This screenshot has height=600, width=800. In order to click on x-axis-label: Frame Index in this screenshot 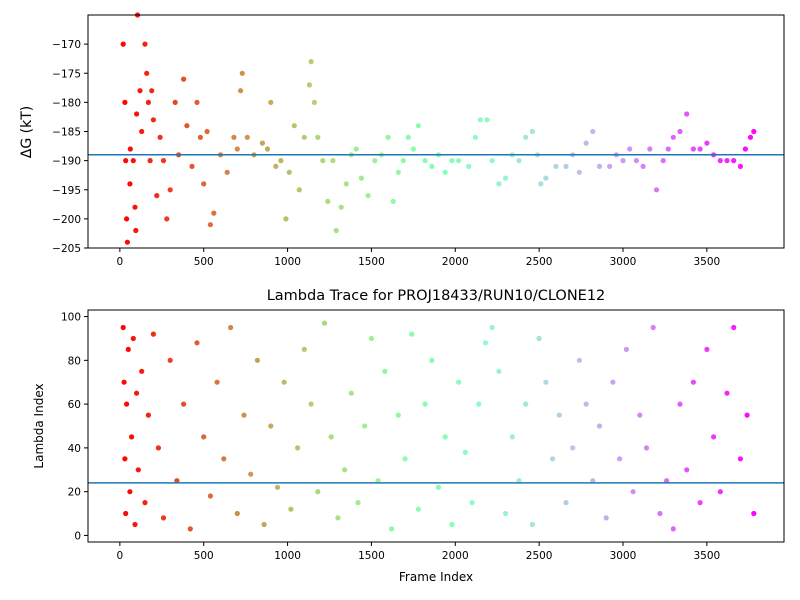, I will do `click(436, 577)`.